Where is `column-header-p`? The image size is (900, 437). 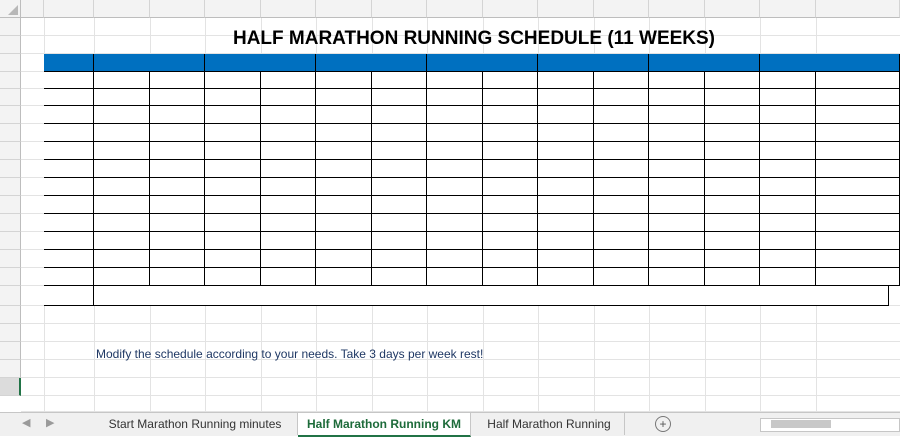
column-header-p is located at coordinates (858, 9).